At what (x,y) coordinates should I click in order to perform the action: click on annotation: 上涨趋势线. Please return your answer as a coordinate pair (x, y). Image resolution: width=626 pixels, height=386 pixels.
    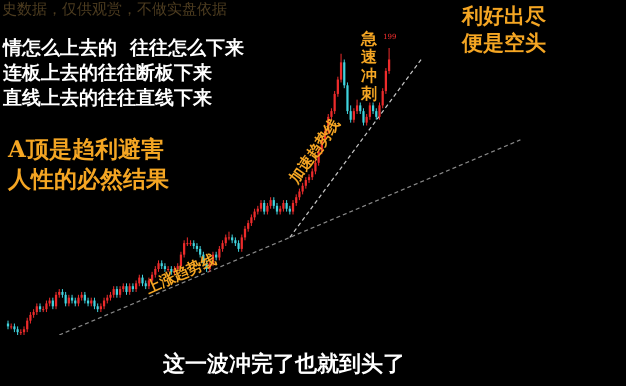
    Looking at the image, I should click on (180, 273).